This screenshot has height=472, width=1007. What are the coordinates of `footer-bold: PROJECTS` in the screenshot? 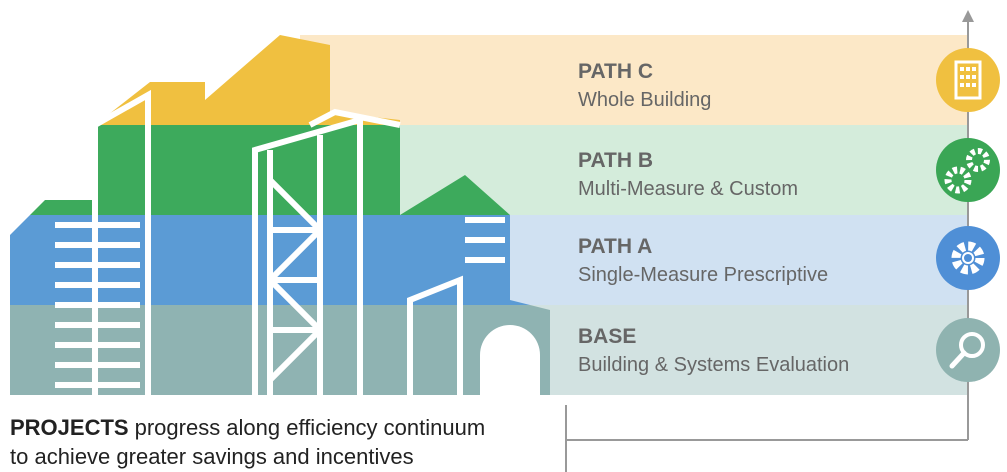 It's located at (69, 427).